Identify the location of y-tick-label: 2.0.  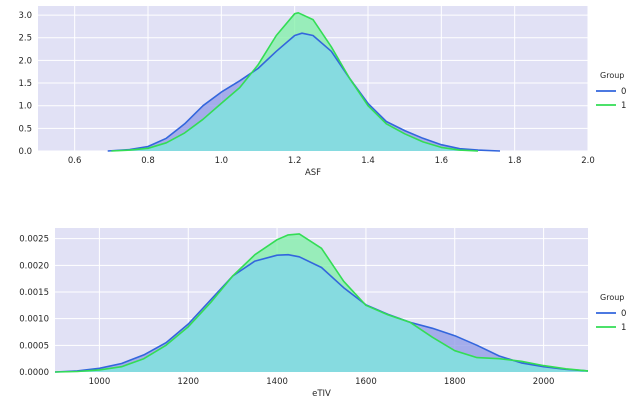
(25, 61).